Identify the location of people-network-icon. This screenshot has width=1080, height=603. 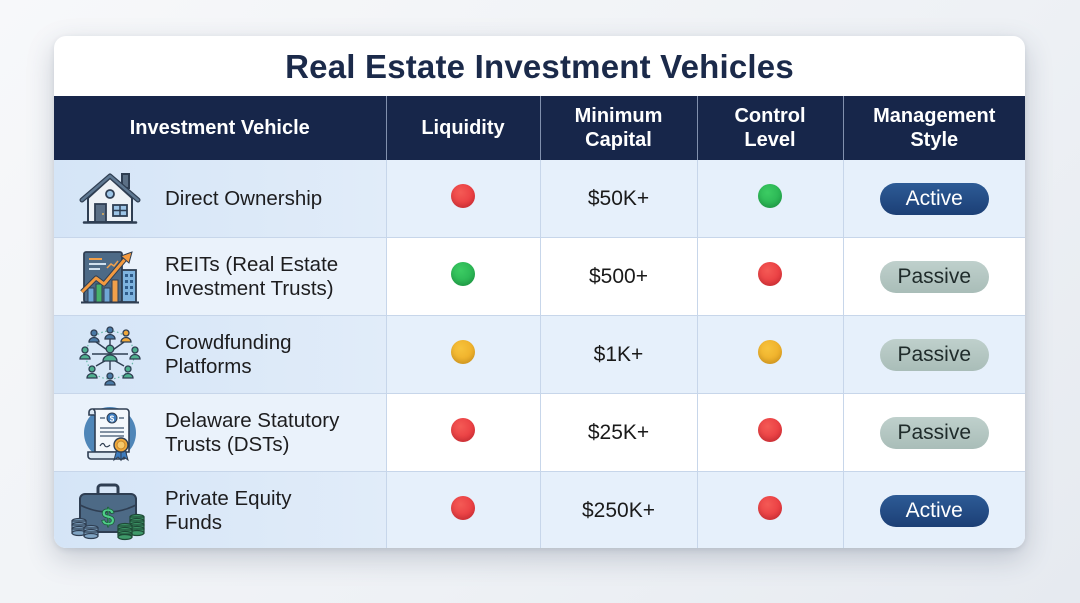
(110, 355).